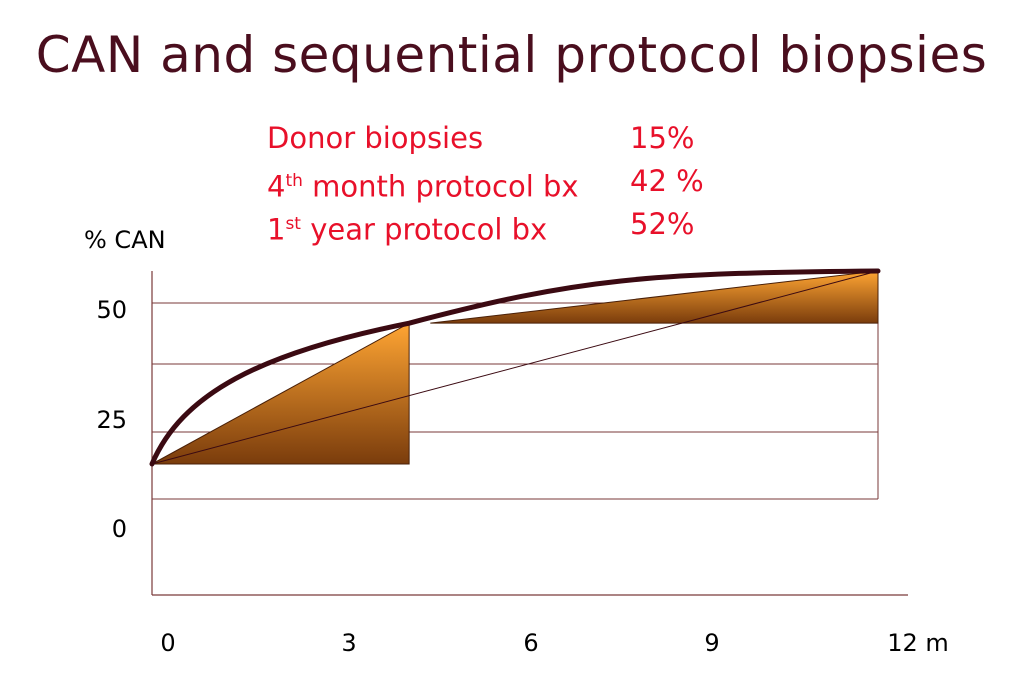 The image size is (1023, 682). I want to click on x-tick-label: 9, so click(711, 643).